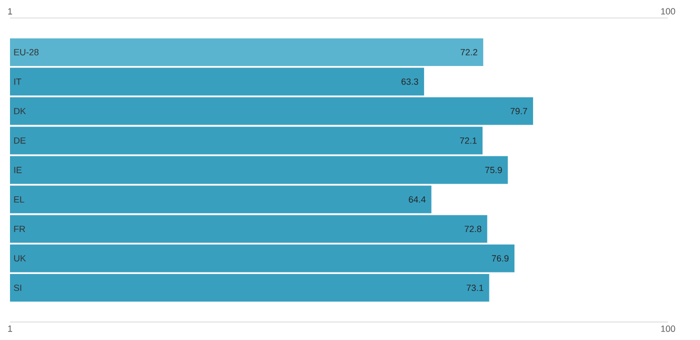 Image resolution: width=700 pixels, height=340 pixels. Describe the element at coordinates (20, 111) in the screenshot. I see `y-tick-label: DK` at that location.